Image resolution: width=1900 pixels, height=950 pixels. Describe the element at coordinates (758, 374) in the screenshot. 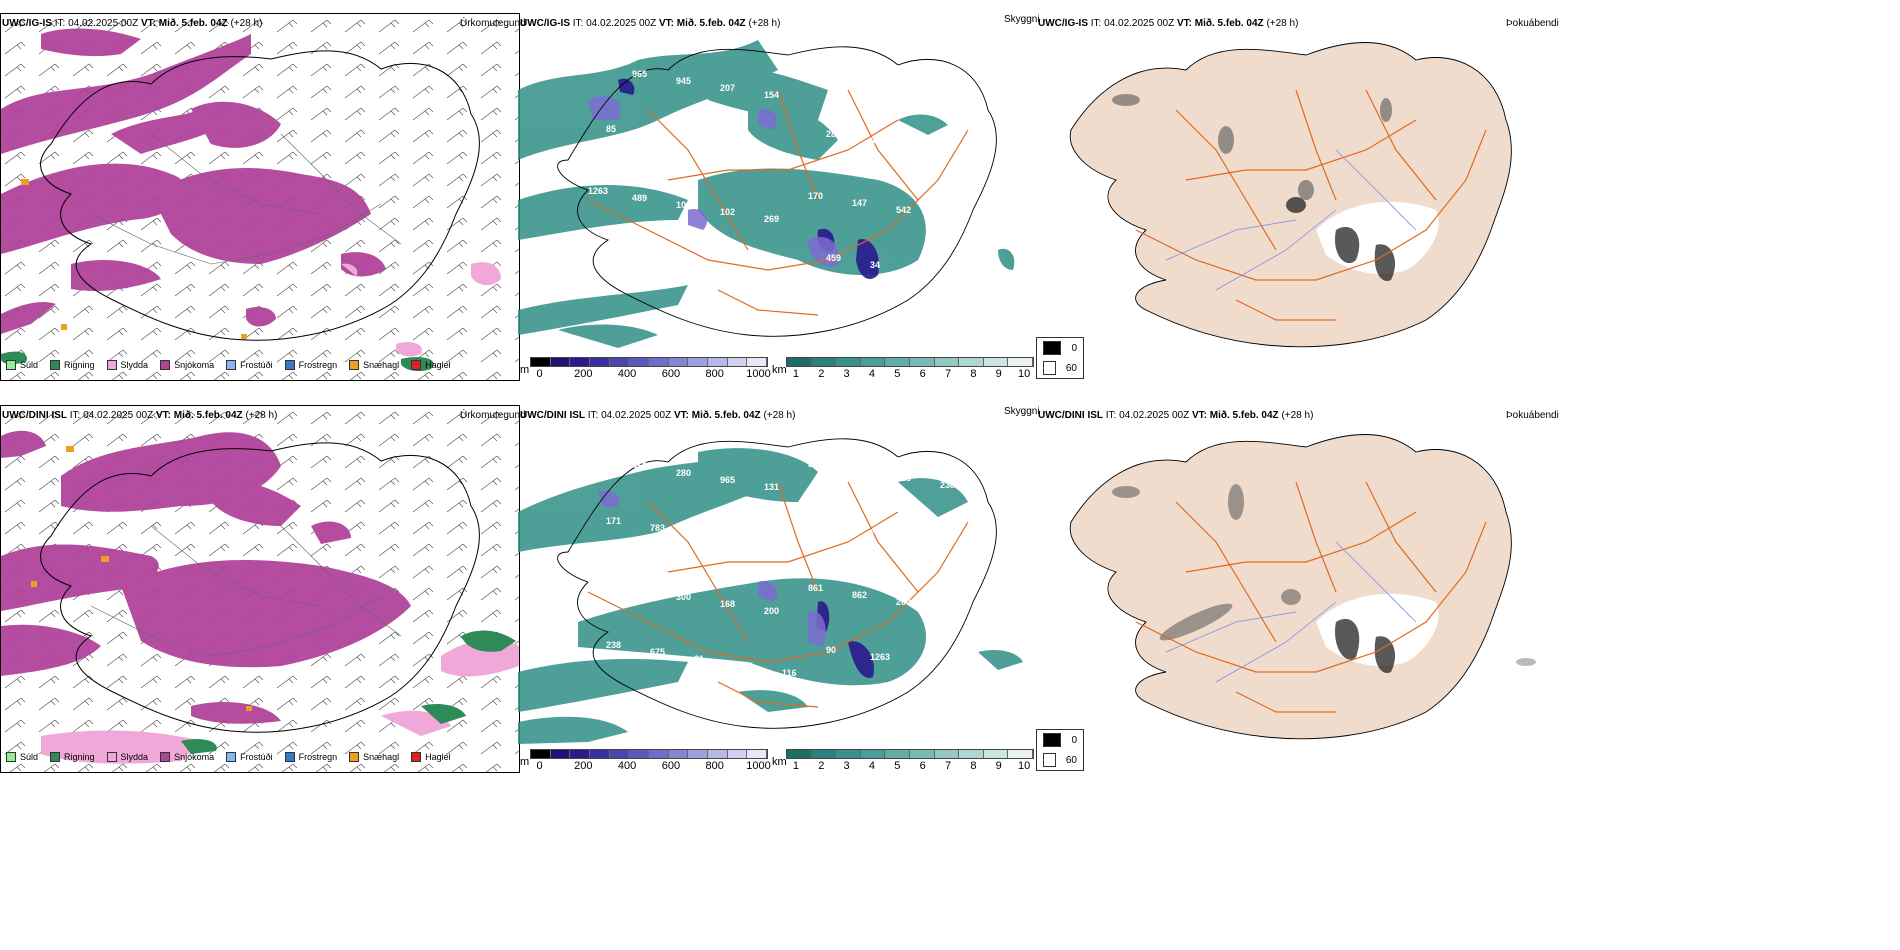

I see `colorbar-tick: 1000` at that location.